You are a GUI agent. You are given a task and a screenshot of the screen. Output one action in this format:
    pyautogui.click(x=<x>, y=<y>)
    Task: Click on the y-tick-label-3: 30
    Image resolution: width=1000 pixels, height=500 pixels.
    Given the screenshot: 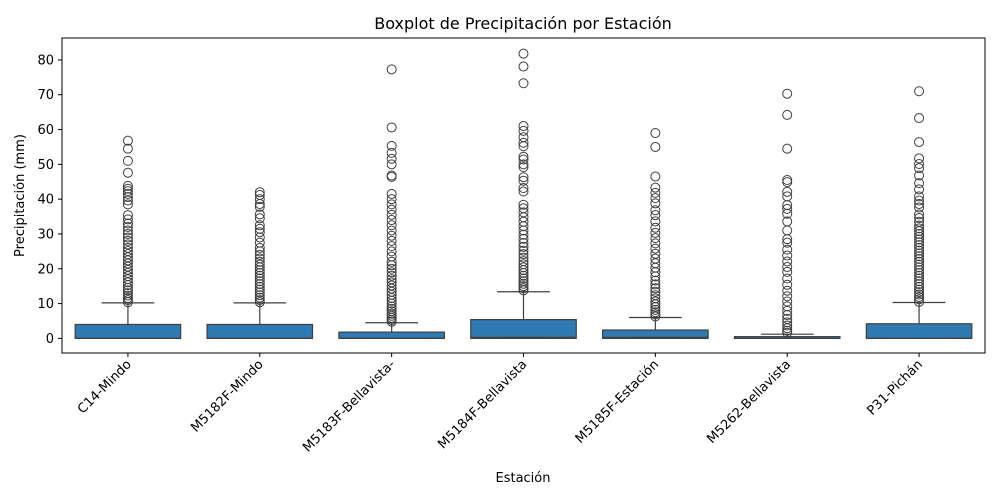 What is the action you would take?
    pyautogui.click(x=45, y=234)
    